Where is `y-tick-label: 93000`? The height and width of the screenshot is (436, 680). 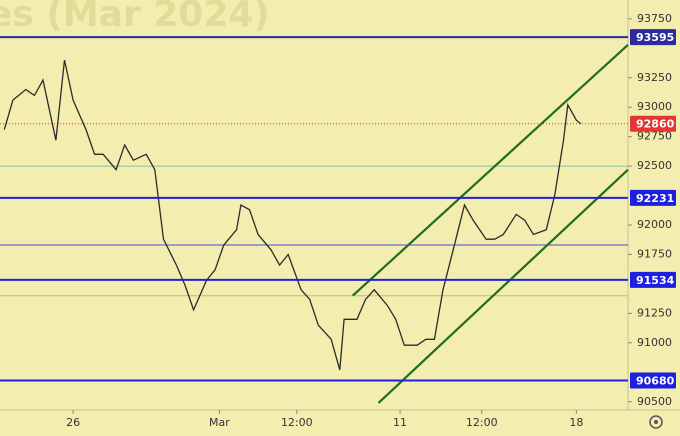 y-tick-label: 93000 is located at coordinates (654, 106).